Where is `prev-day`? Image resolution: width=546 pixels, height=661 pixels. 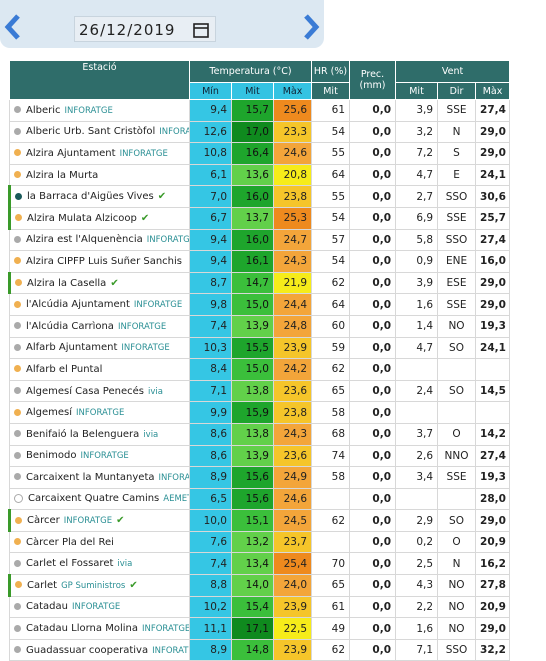
prev-day is located at coordinates (14, 27).